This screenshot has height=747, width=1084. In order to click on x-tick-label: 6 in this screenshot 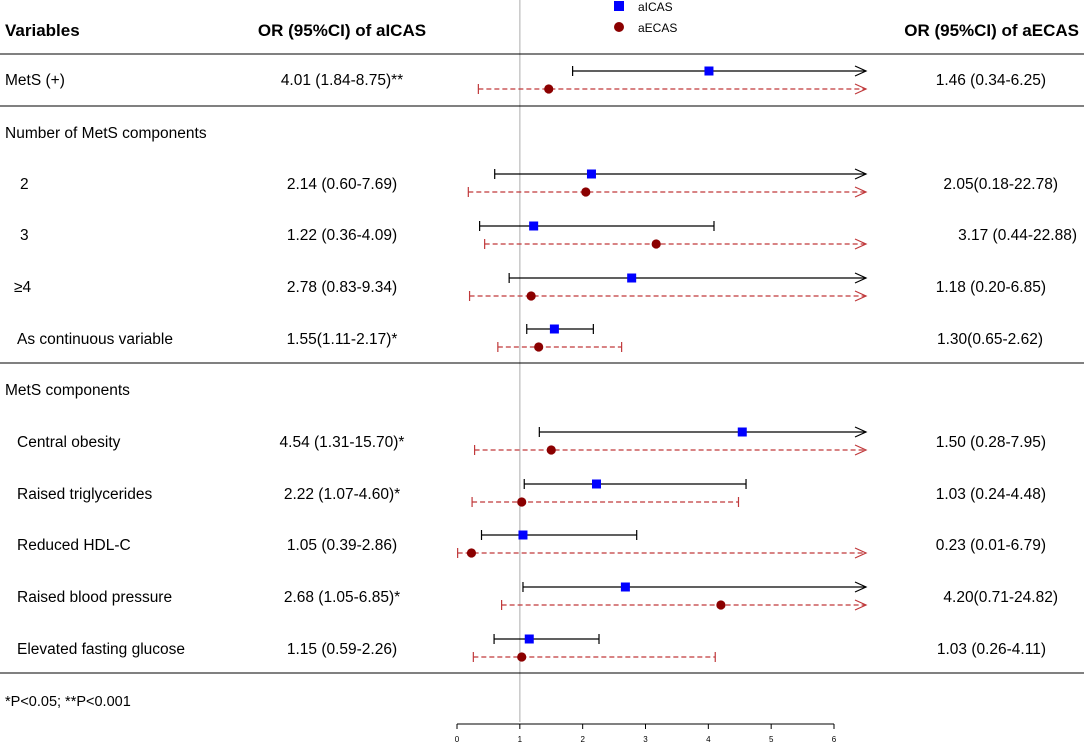, I will do `click(834, 739)`.